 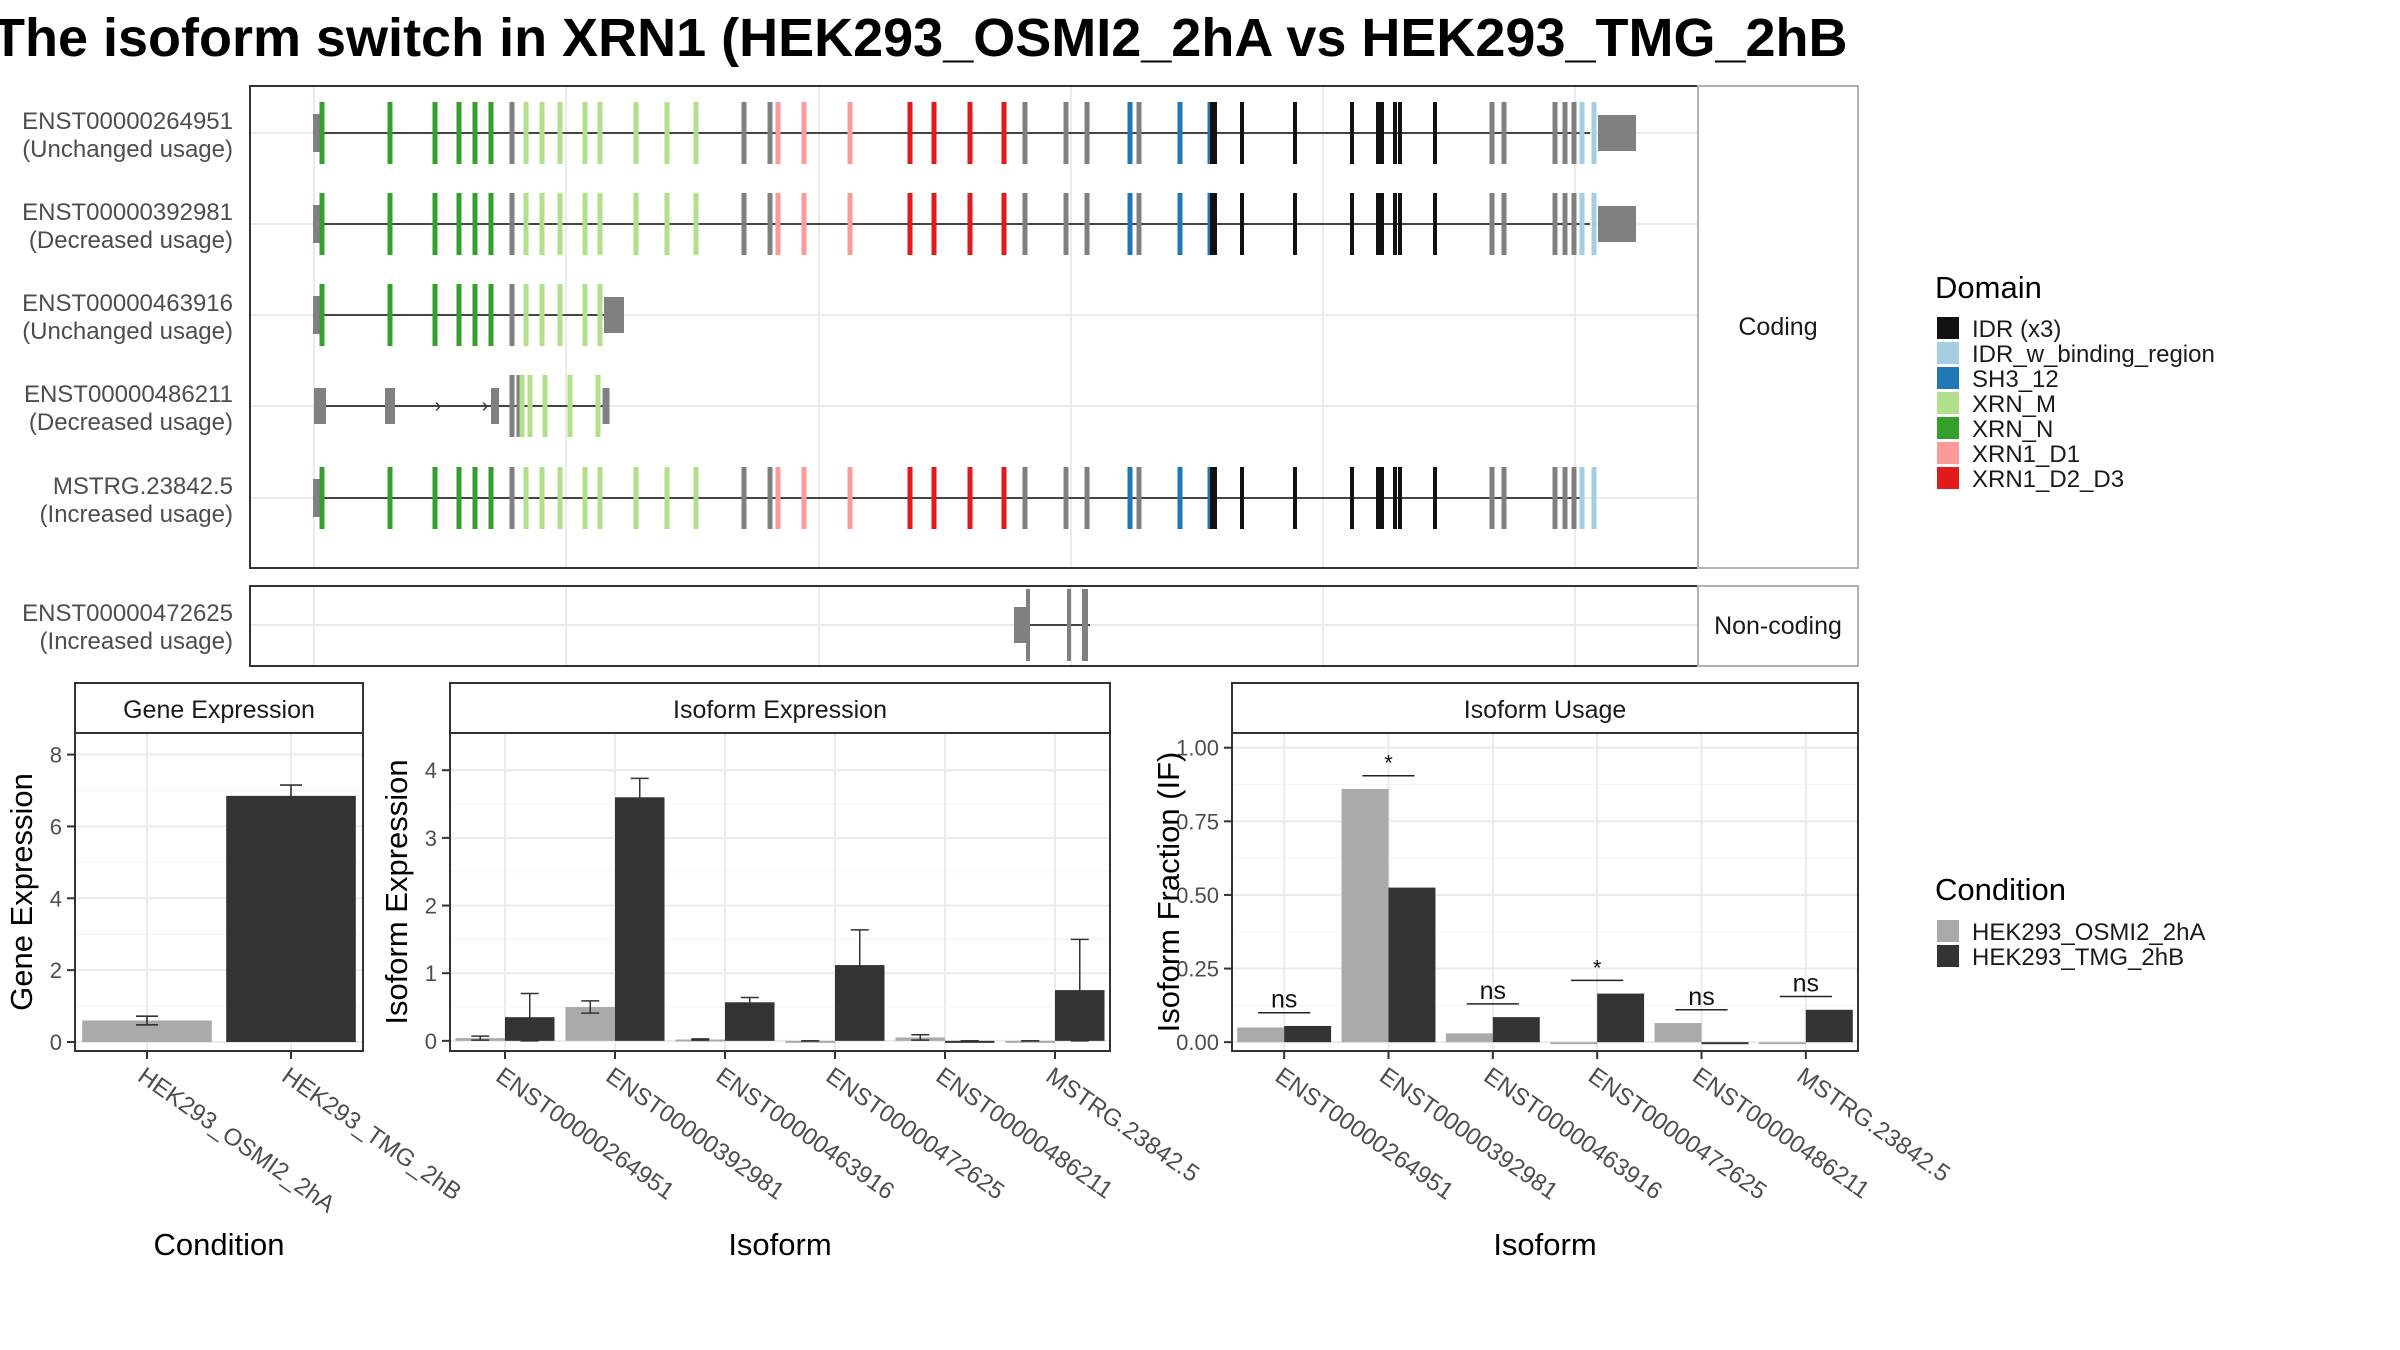 I want to click on x-tick-label: ENST00000463916, so click(x=1573, y=1133).